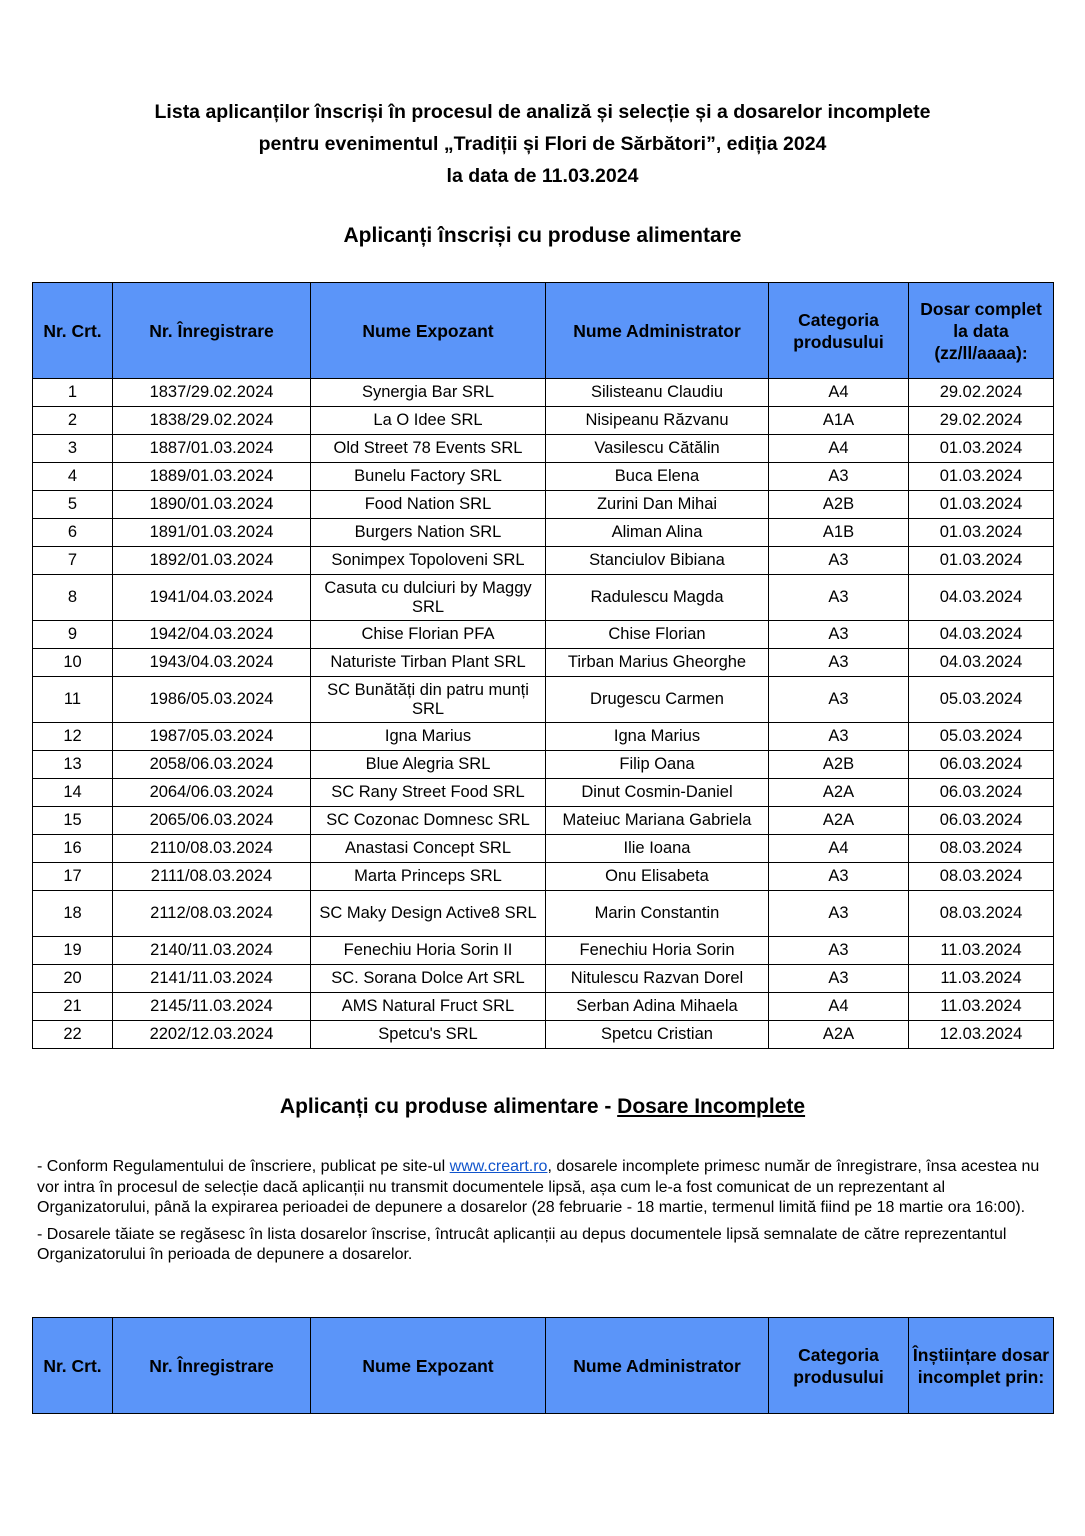 This screenshot has width=1085, height=1536. I want to click on cell-nr-inregistrare: 2140/11.03.2024, so click(211, 950).